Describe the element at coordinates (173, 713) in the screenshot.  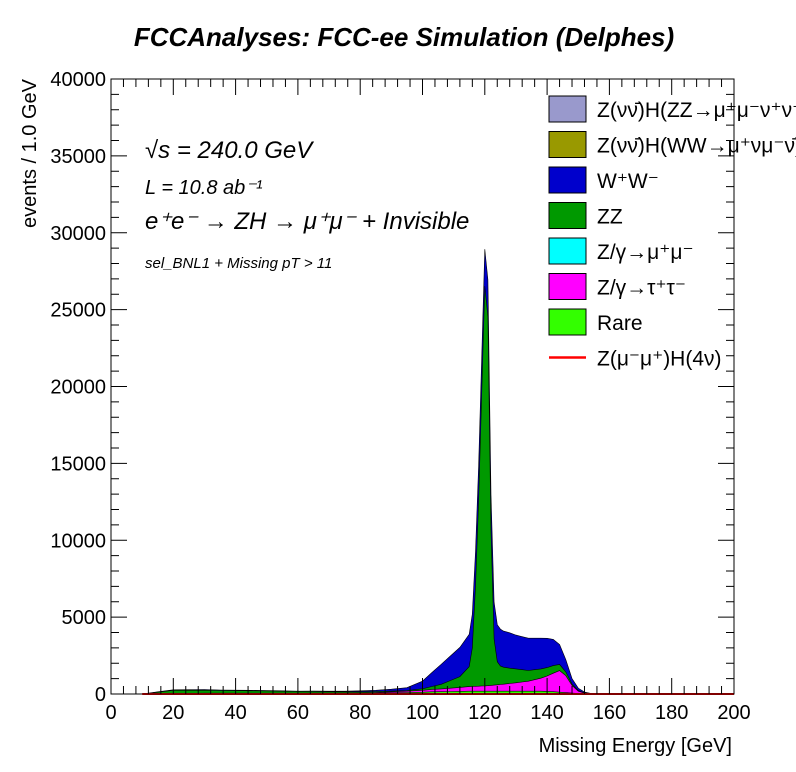
I see `x-tick-label: 20` at that location.